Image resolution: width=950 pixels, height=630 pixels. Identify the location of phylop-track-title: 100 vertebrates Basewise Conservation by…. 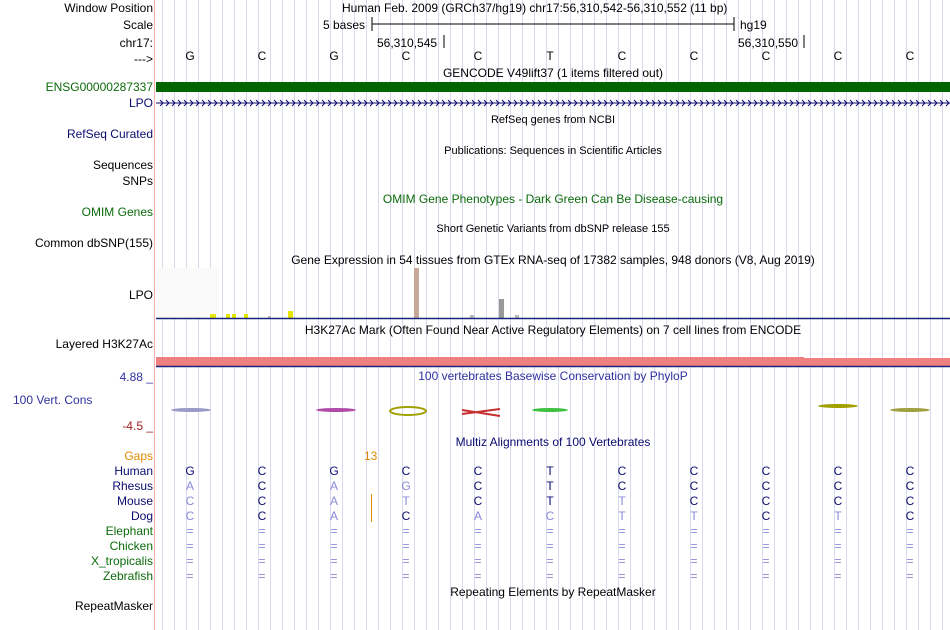
(553, 376).